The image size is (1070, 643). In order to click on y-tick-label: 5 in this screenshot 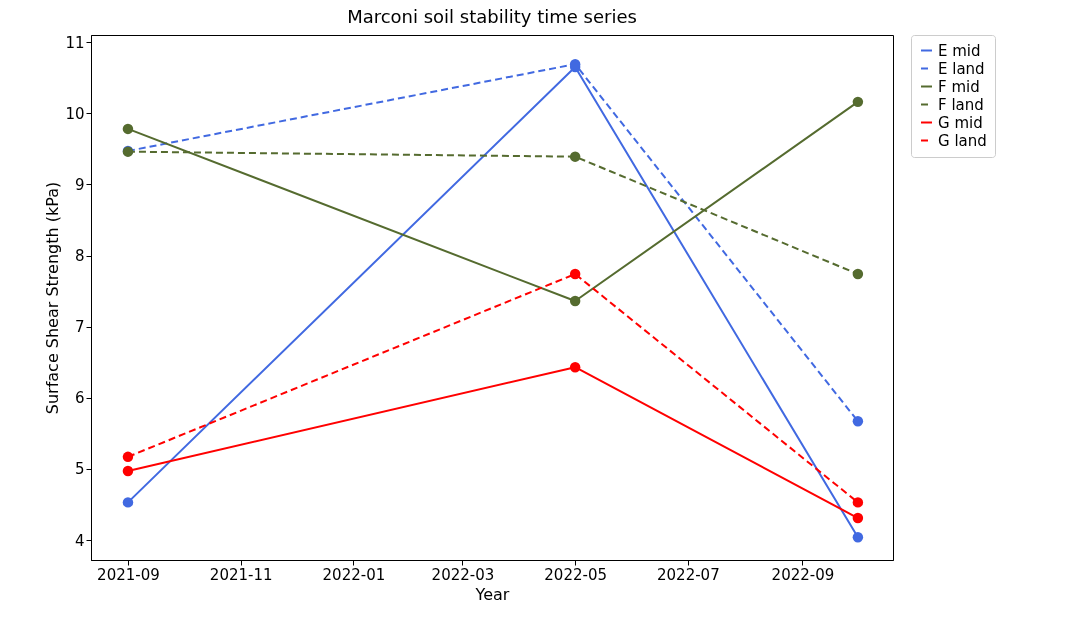, I will do `click(79, 469)`.